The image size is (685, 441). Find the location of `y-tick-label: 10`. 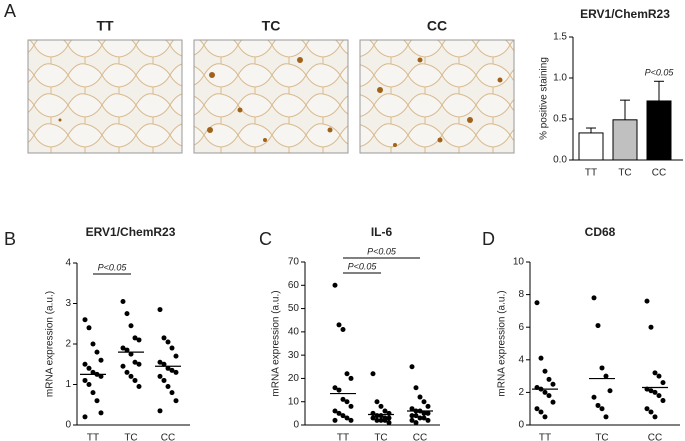

y-tick-label: 10 is located at coordinates (519, 262).